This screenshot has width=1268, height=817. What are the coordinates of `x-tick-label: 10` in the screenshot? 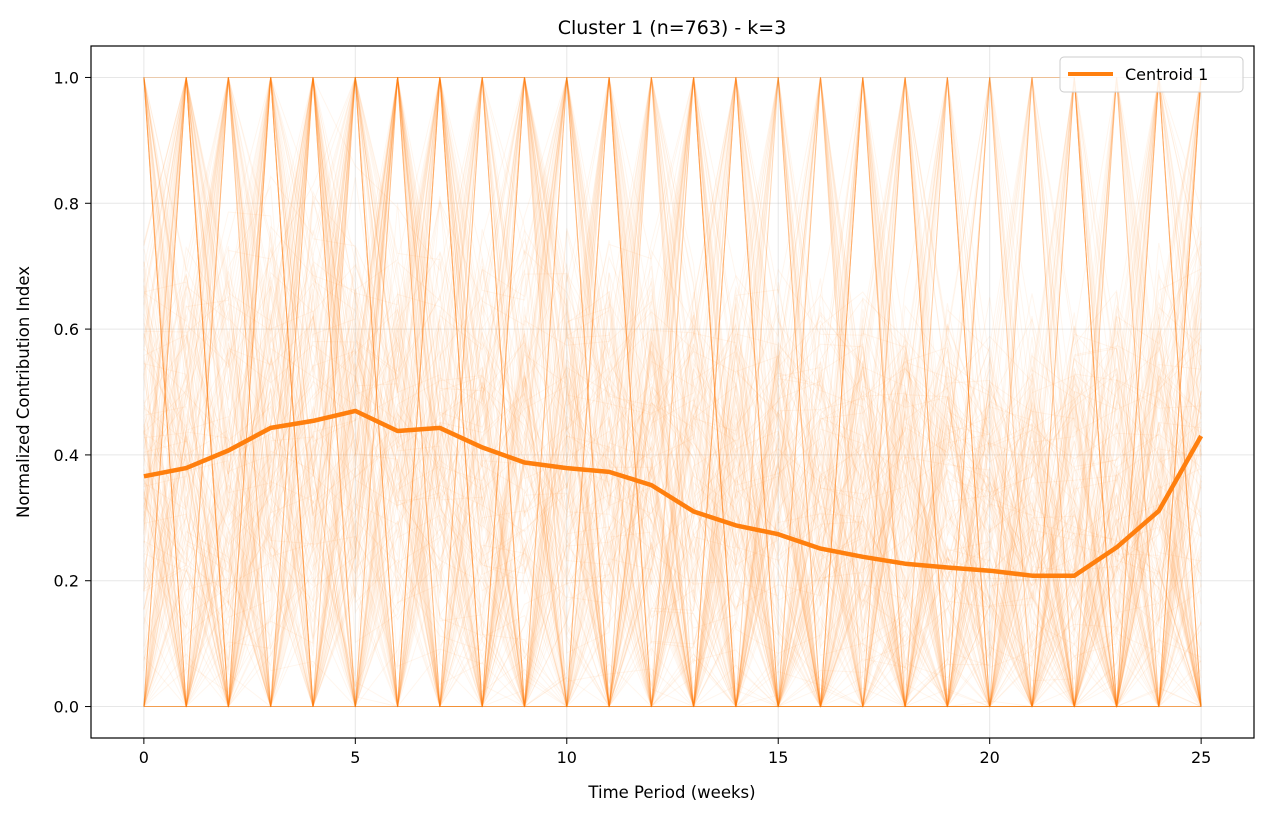 It's located at (567, 757).